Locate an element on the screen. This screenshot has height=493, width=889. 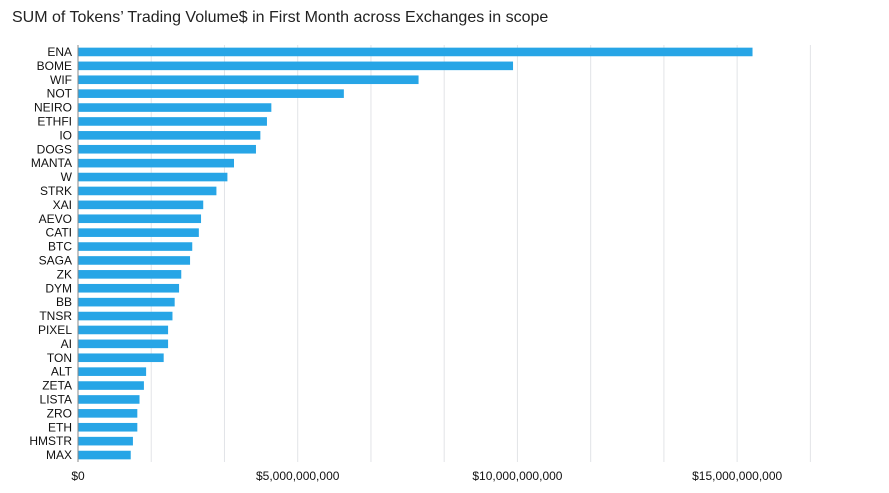
bar-manta is located at coordinates (156, 163).